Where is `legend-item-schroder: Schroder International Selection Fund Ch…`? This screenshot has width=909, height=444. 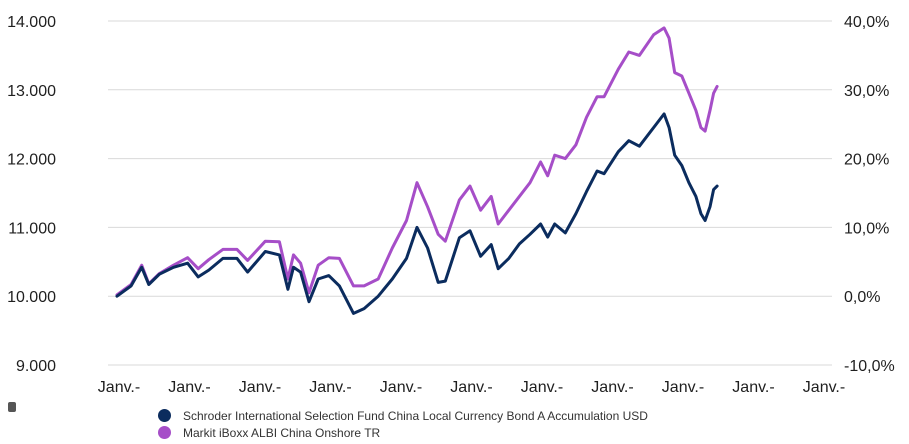
legend-item-schroder: Schroder International Selection Fund Ch… is located at coordinates (403, 415).